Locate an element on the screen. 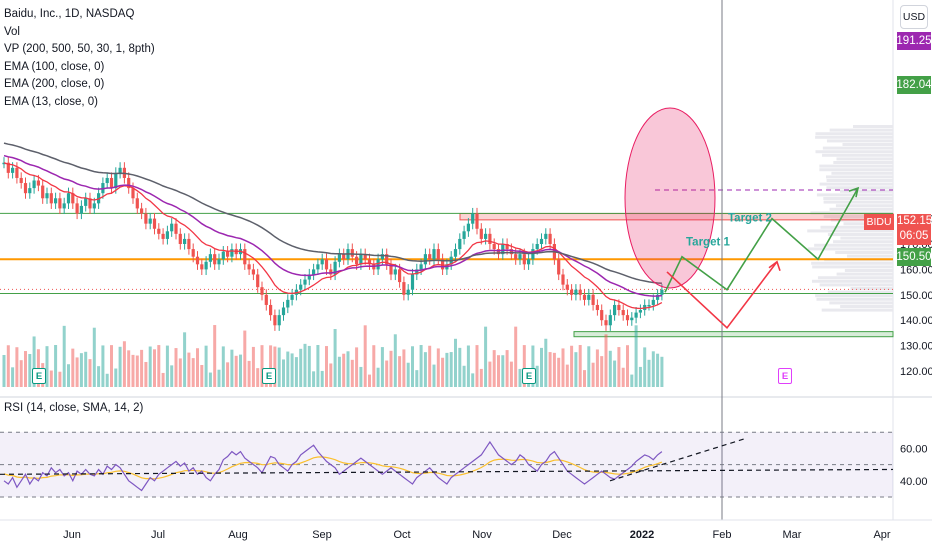  legend-vp: VP (200, 500, 50, 30, 1, 8pth) is located at coordinates (79, 49).